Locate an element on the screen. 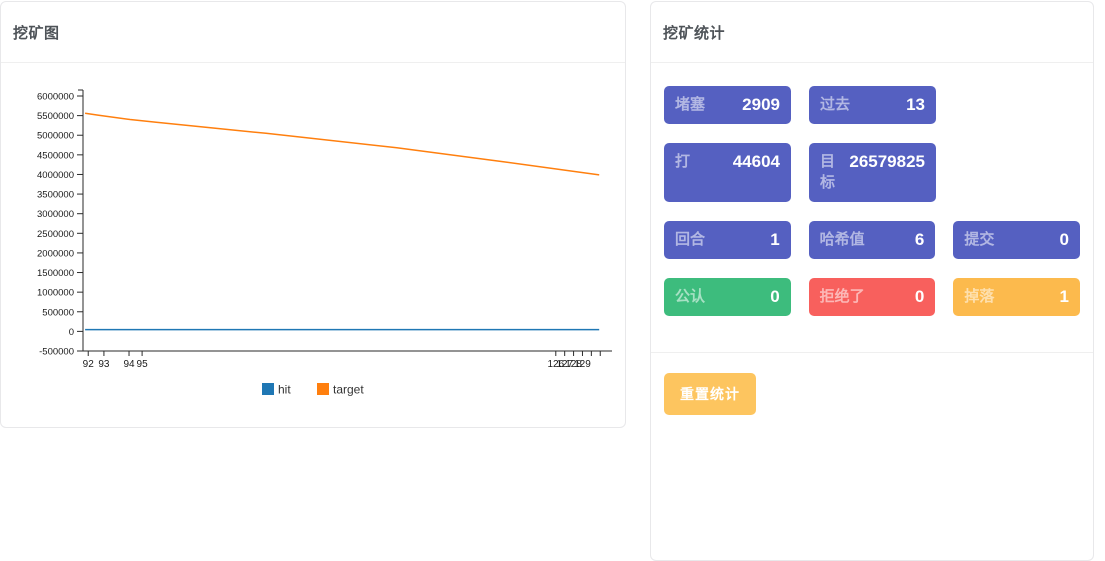  stat-row: 回合 1 哈希值 6 提交 0 is located at coordinates (872, 239).